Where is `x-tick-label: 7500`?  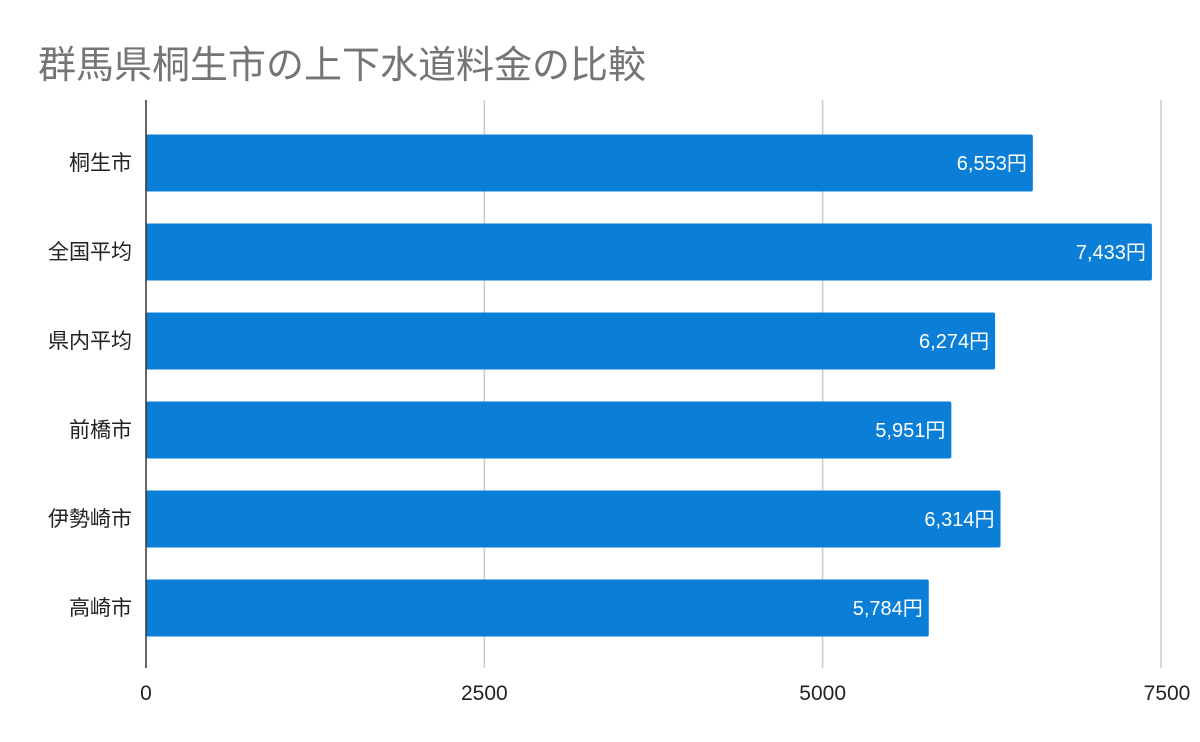
x-tick-label: 7500 is located at coordinates (1167, 693).